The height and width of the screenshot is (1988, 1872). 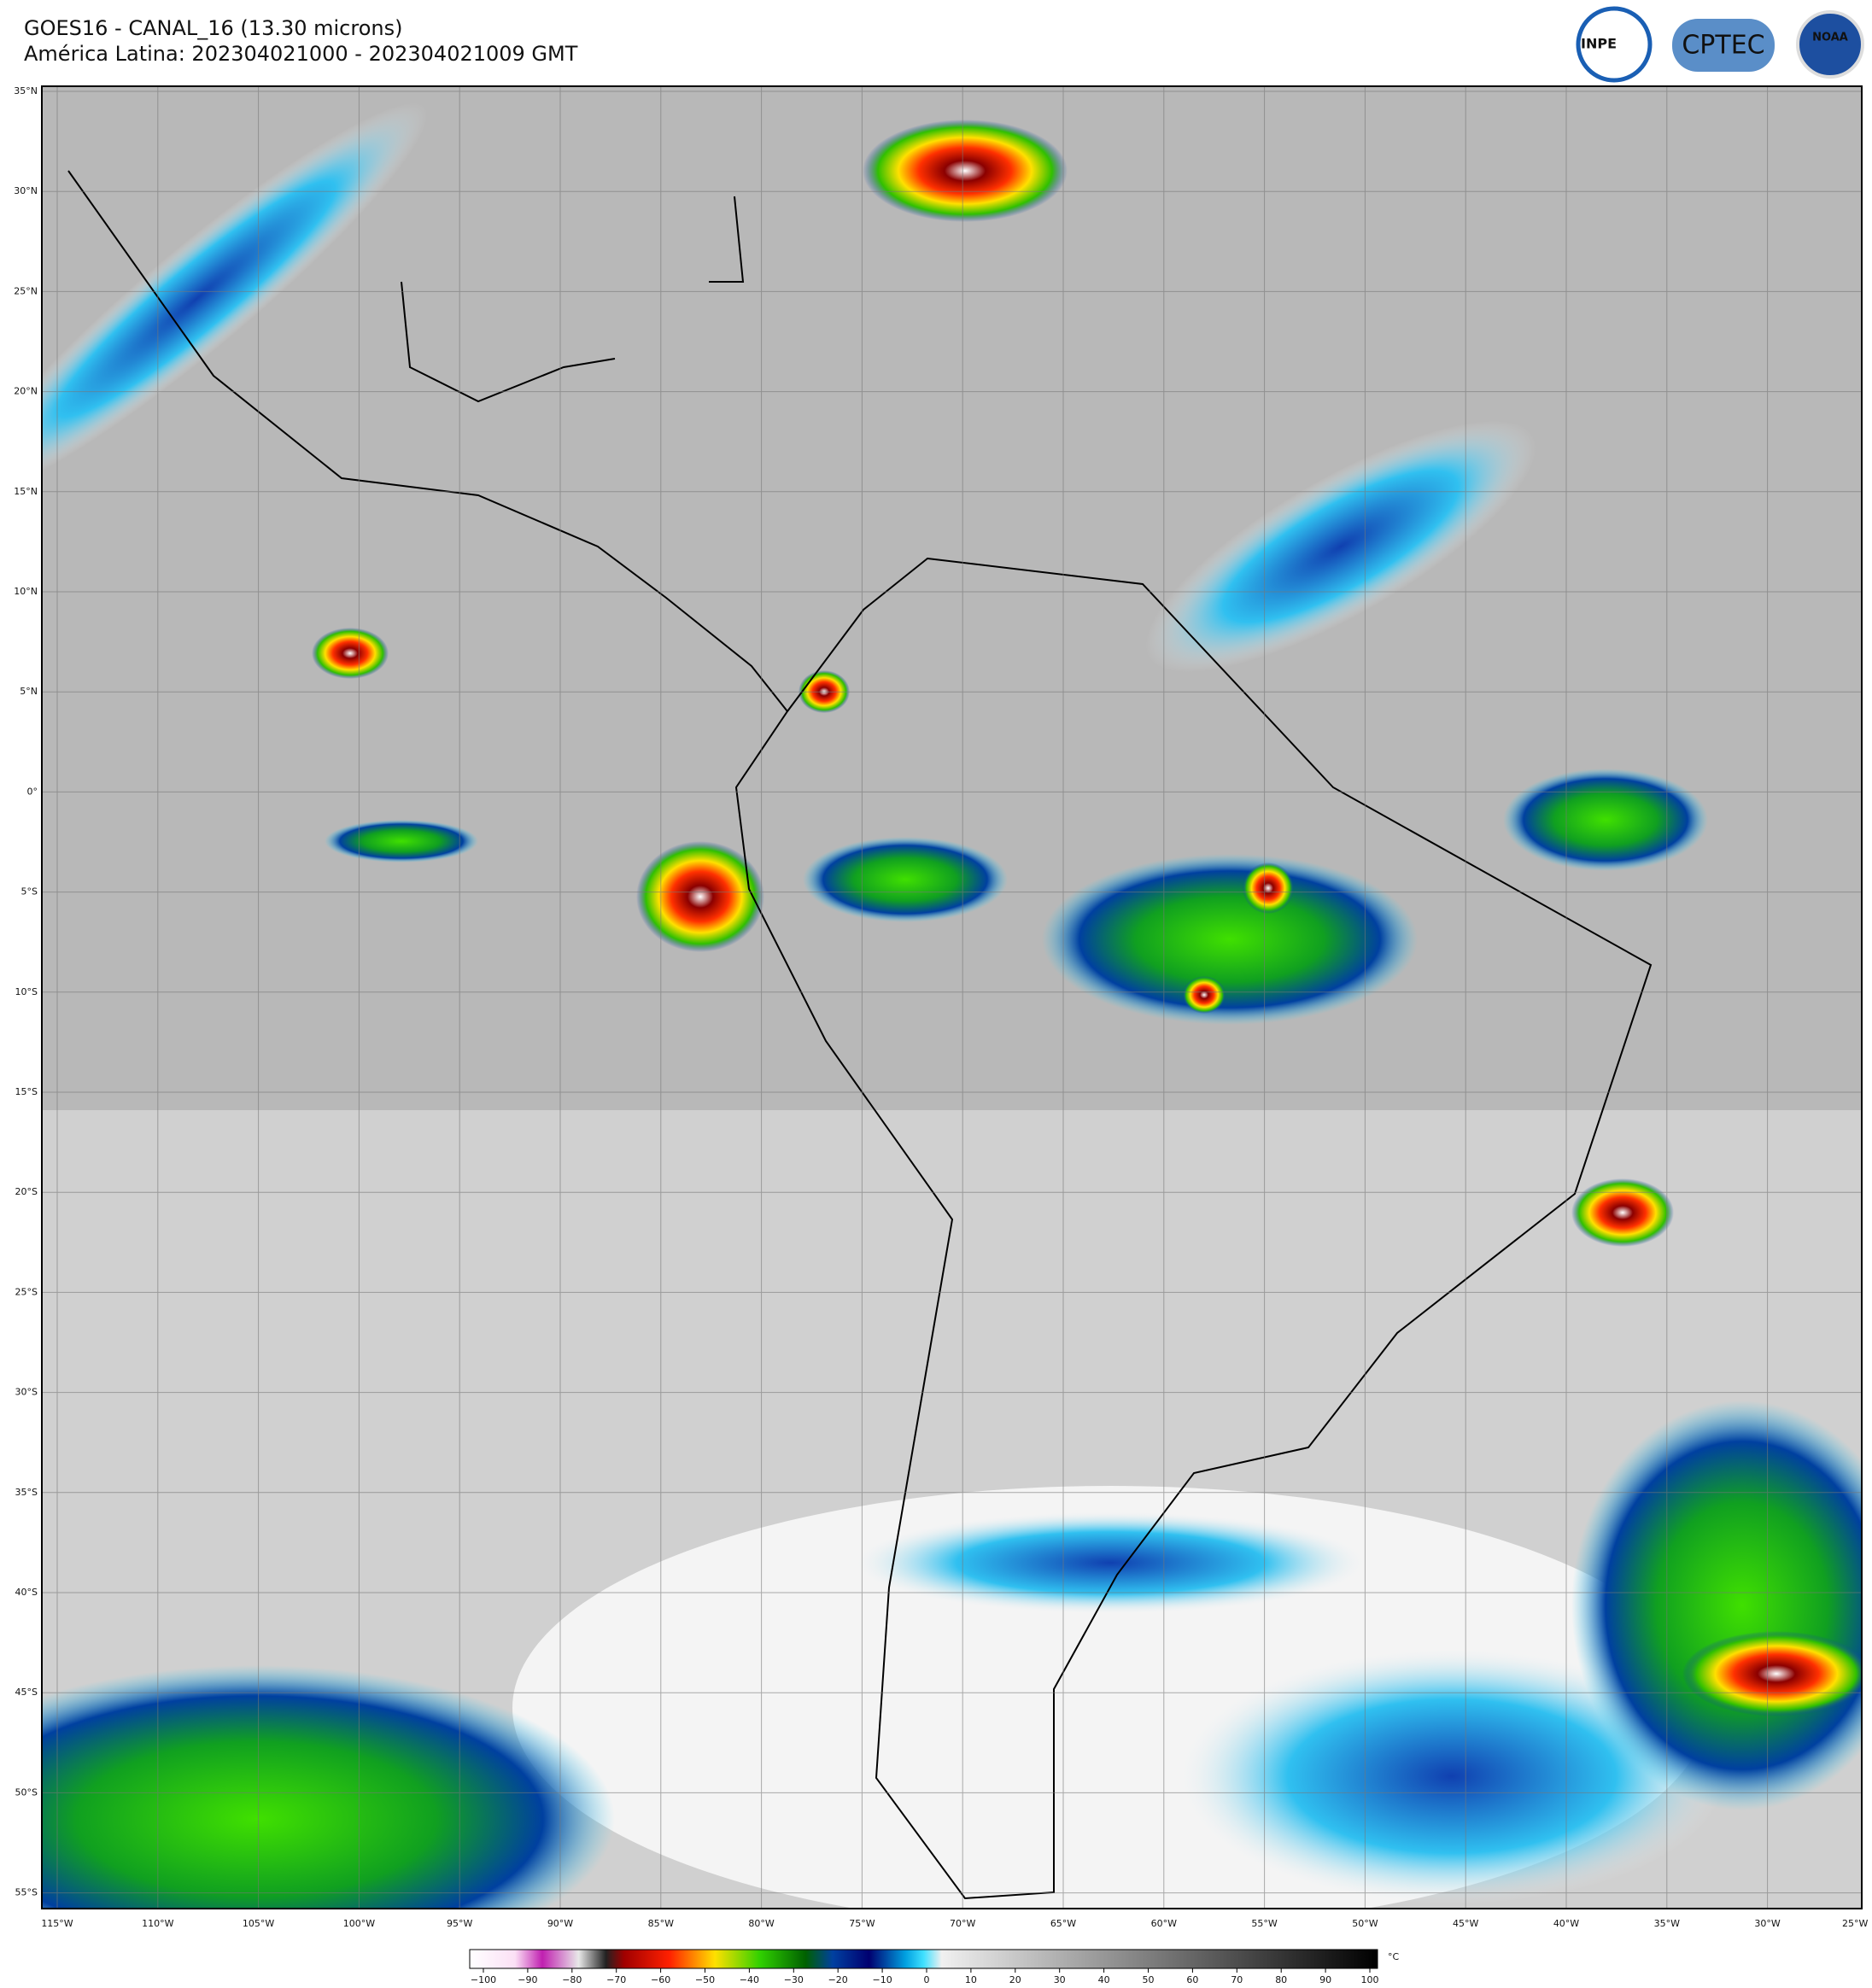 What do you see at coordinates (1015, 1979) in the screenshot?
I see `colorbar-label: 20` at bounding box center [1015, 1979].